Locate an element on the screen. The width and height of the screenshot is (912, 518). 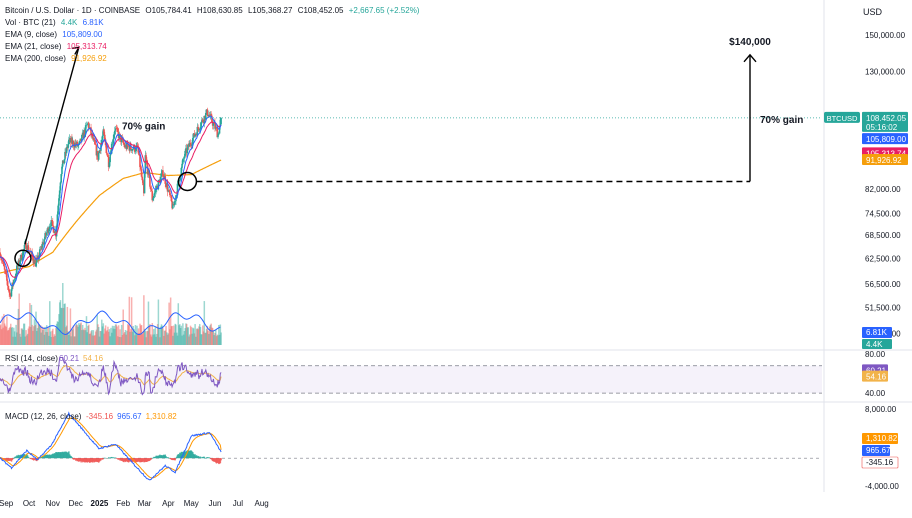
price-tick-label: 51,500.00 is located at coordinates (883, 308).